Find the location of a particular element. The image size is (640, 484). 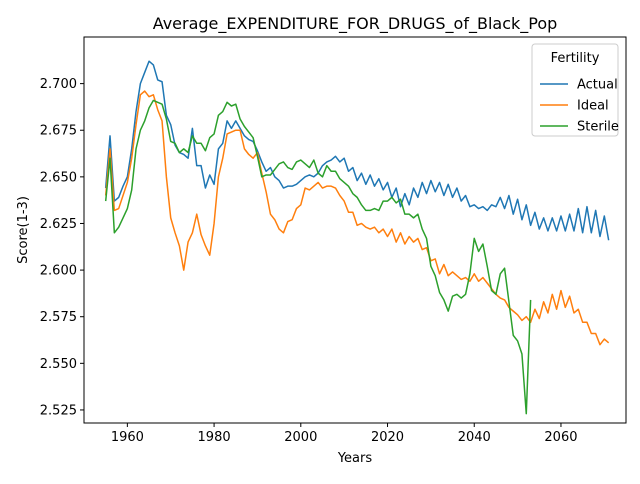

legend-box is located at coordinates (575, 90).